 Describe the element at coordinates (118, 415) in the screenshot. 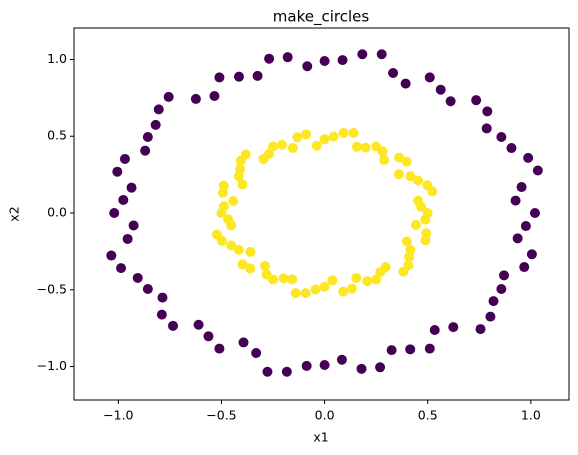

I see `x-tick-label: −1.0` at that location.